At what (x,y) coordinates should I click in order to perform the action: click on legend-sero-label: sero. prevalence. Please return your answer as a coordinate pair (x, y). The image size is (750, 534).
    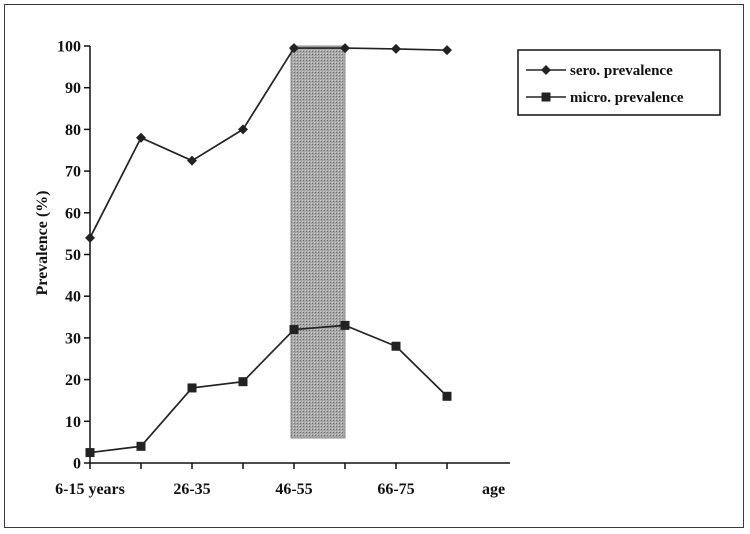
    Looking at the image, I should click on (621, 71).